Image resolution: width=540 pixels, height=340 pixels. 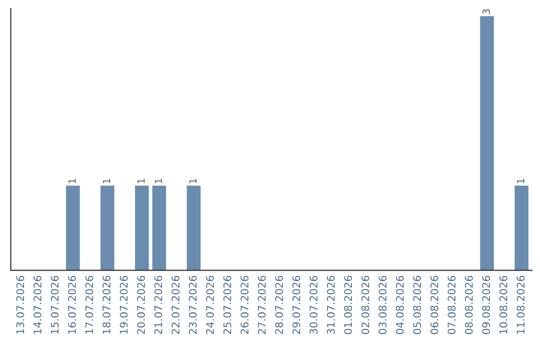 What do you see at coordinates (54, 305) in the screenshot?
I see `x-tick-label: 15.07.2026` at bounding box center [54, 305].